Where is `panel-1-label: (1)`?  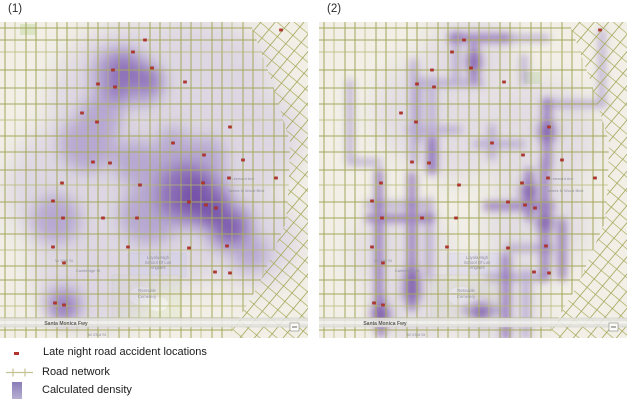
panel-1-label: (1) is located at coordinates (15, 9).